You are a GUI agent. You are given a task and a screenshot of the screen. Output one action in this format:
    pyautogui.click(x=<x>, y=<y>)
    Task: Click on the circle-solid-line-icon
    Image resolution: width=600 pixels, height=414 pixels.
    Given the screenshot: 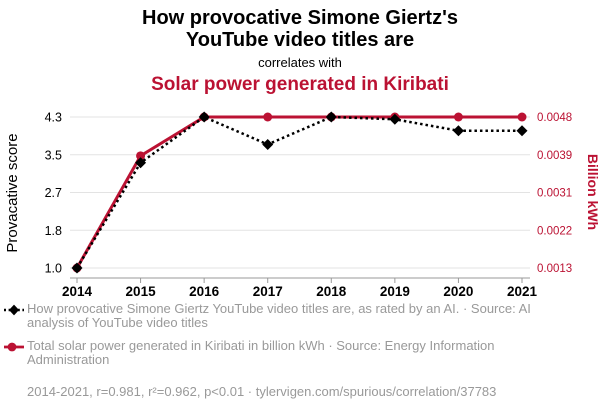 What is the action you would take?
    pyautogui.click(x=14, y=347)
    